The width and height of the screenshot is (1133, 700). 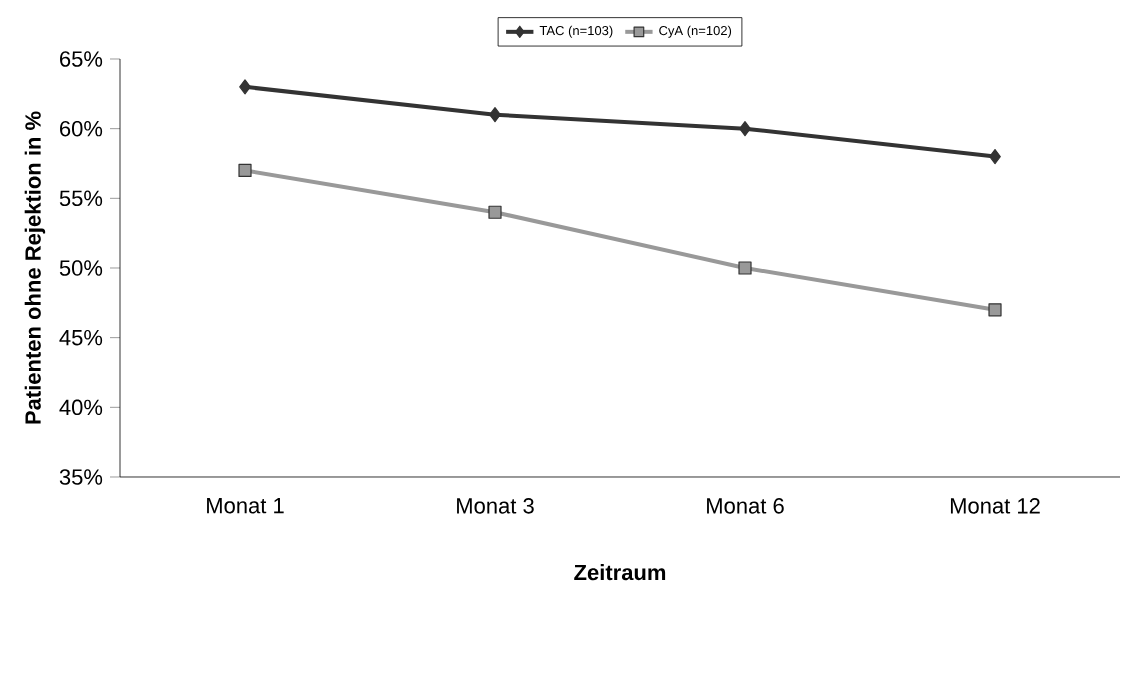 What do you see at coordinates (81, 59) in the screenshot?
I see `y-tick-label: 65%` at bounding box center [81, 59].